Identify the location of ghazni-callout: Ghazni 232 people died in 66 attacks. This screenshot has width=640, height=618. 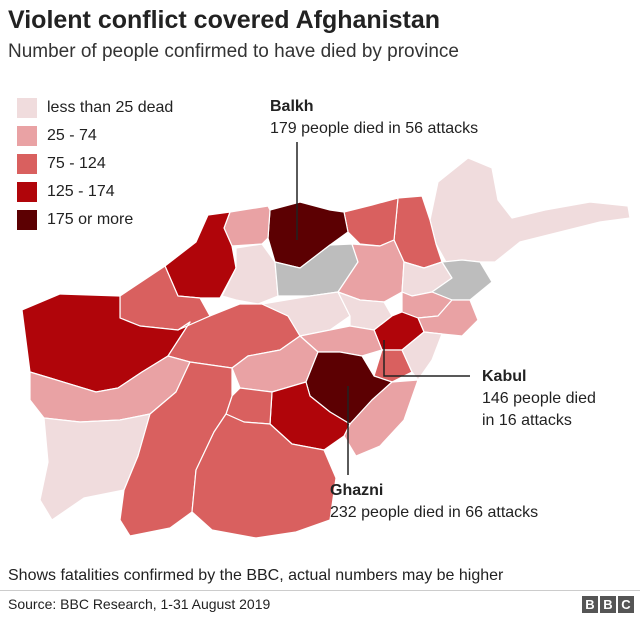
(434, 502).